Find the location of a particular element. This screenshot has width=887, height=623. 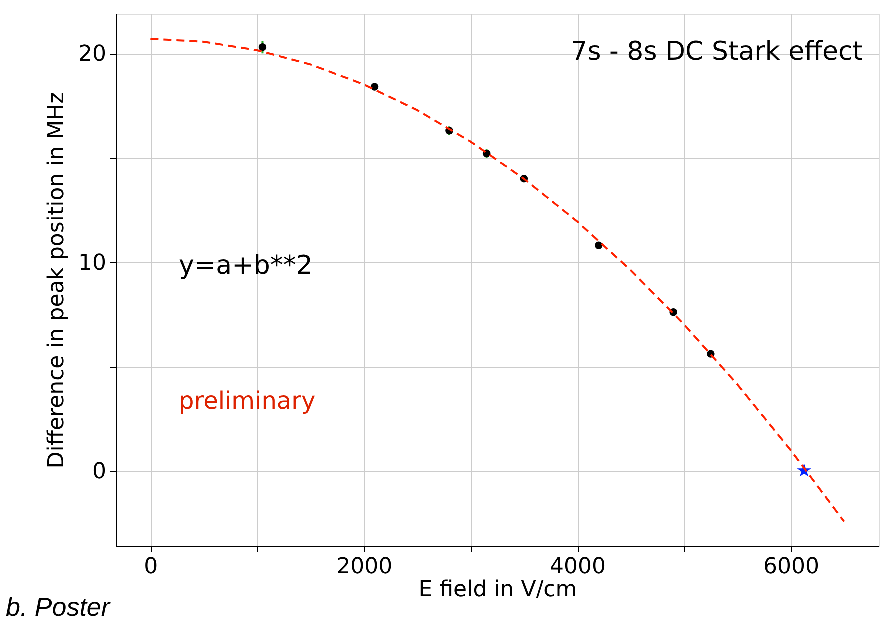

annotation: preliminary is located at coordinates (247, 401).